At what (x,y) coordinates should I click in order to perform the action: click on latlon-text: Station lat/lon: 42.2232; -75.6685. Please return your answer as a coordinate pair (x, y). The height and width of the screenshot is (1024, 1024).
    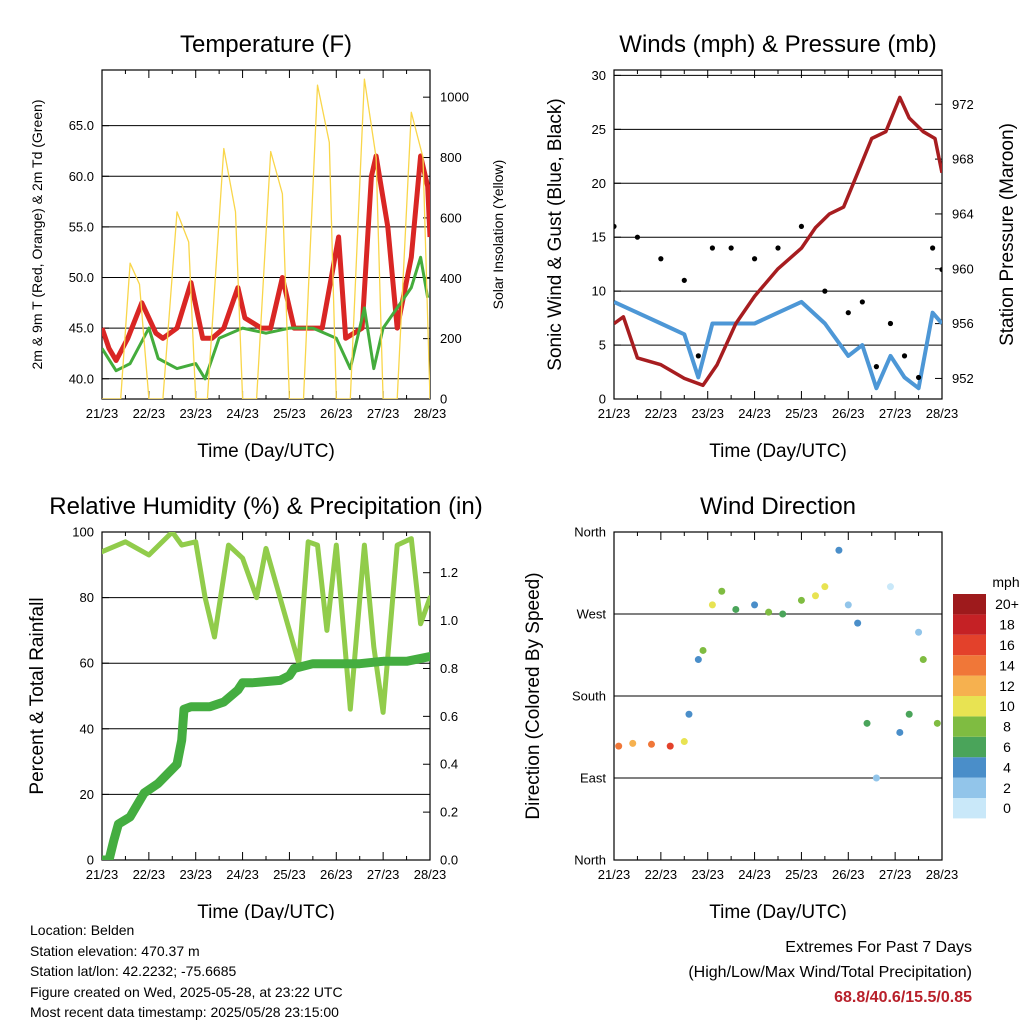
    Looking at the image, I should click on (133, 971).